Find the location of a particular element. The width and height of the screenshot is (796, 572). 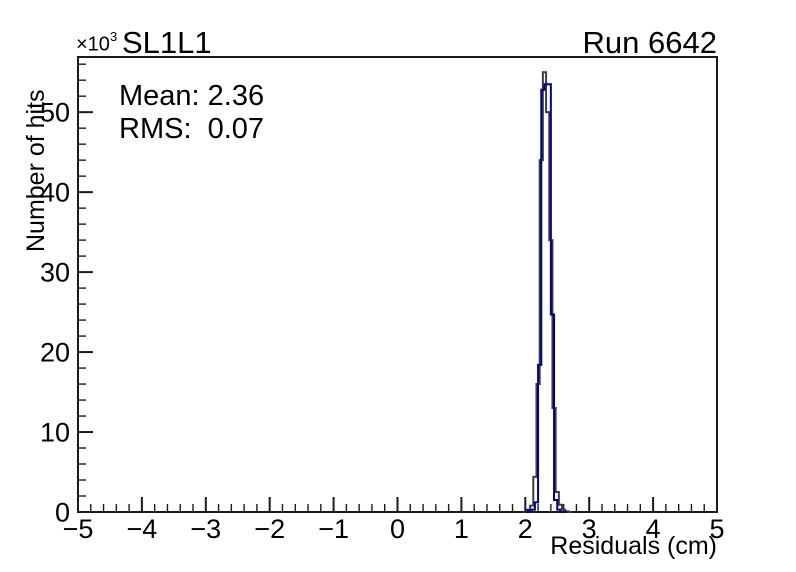

x-tick-label: −1 is located at coordinates (333, 529).